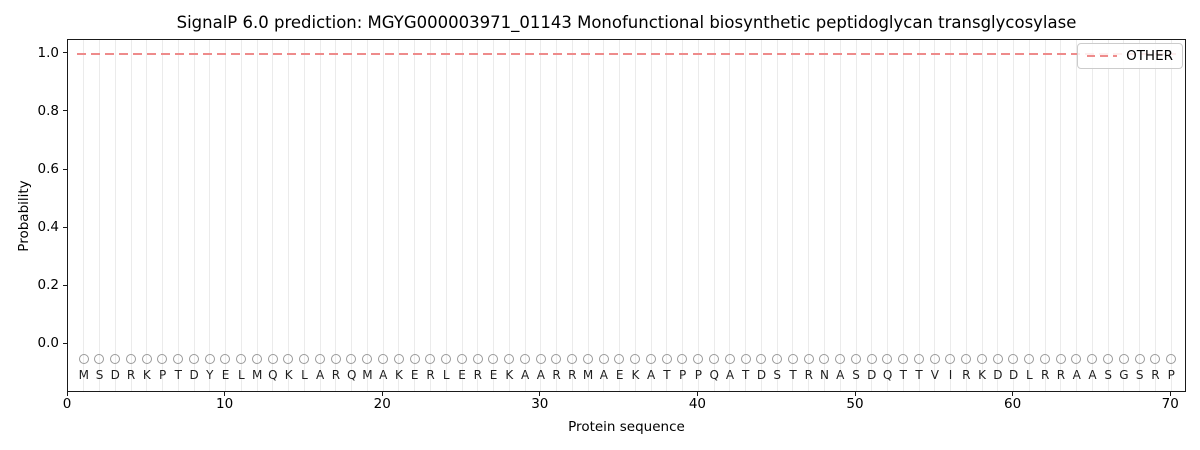 The image size is (1200, 450). Describe the element at coordinates (1108, 375) in the screenshot. I see `residue-letter: S` at that location.